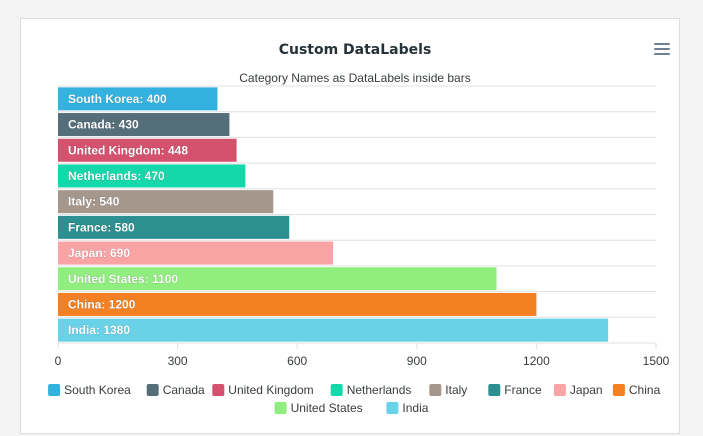 The height and width of the screenshot is (436, 703). I want to click on bar-india, so click(333, 330).